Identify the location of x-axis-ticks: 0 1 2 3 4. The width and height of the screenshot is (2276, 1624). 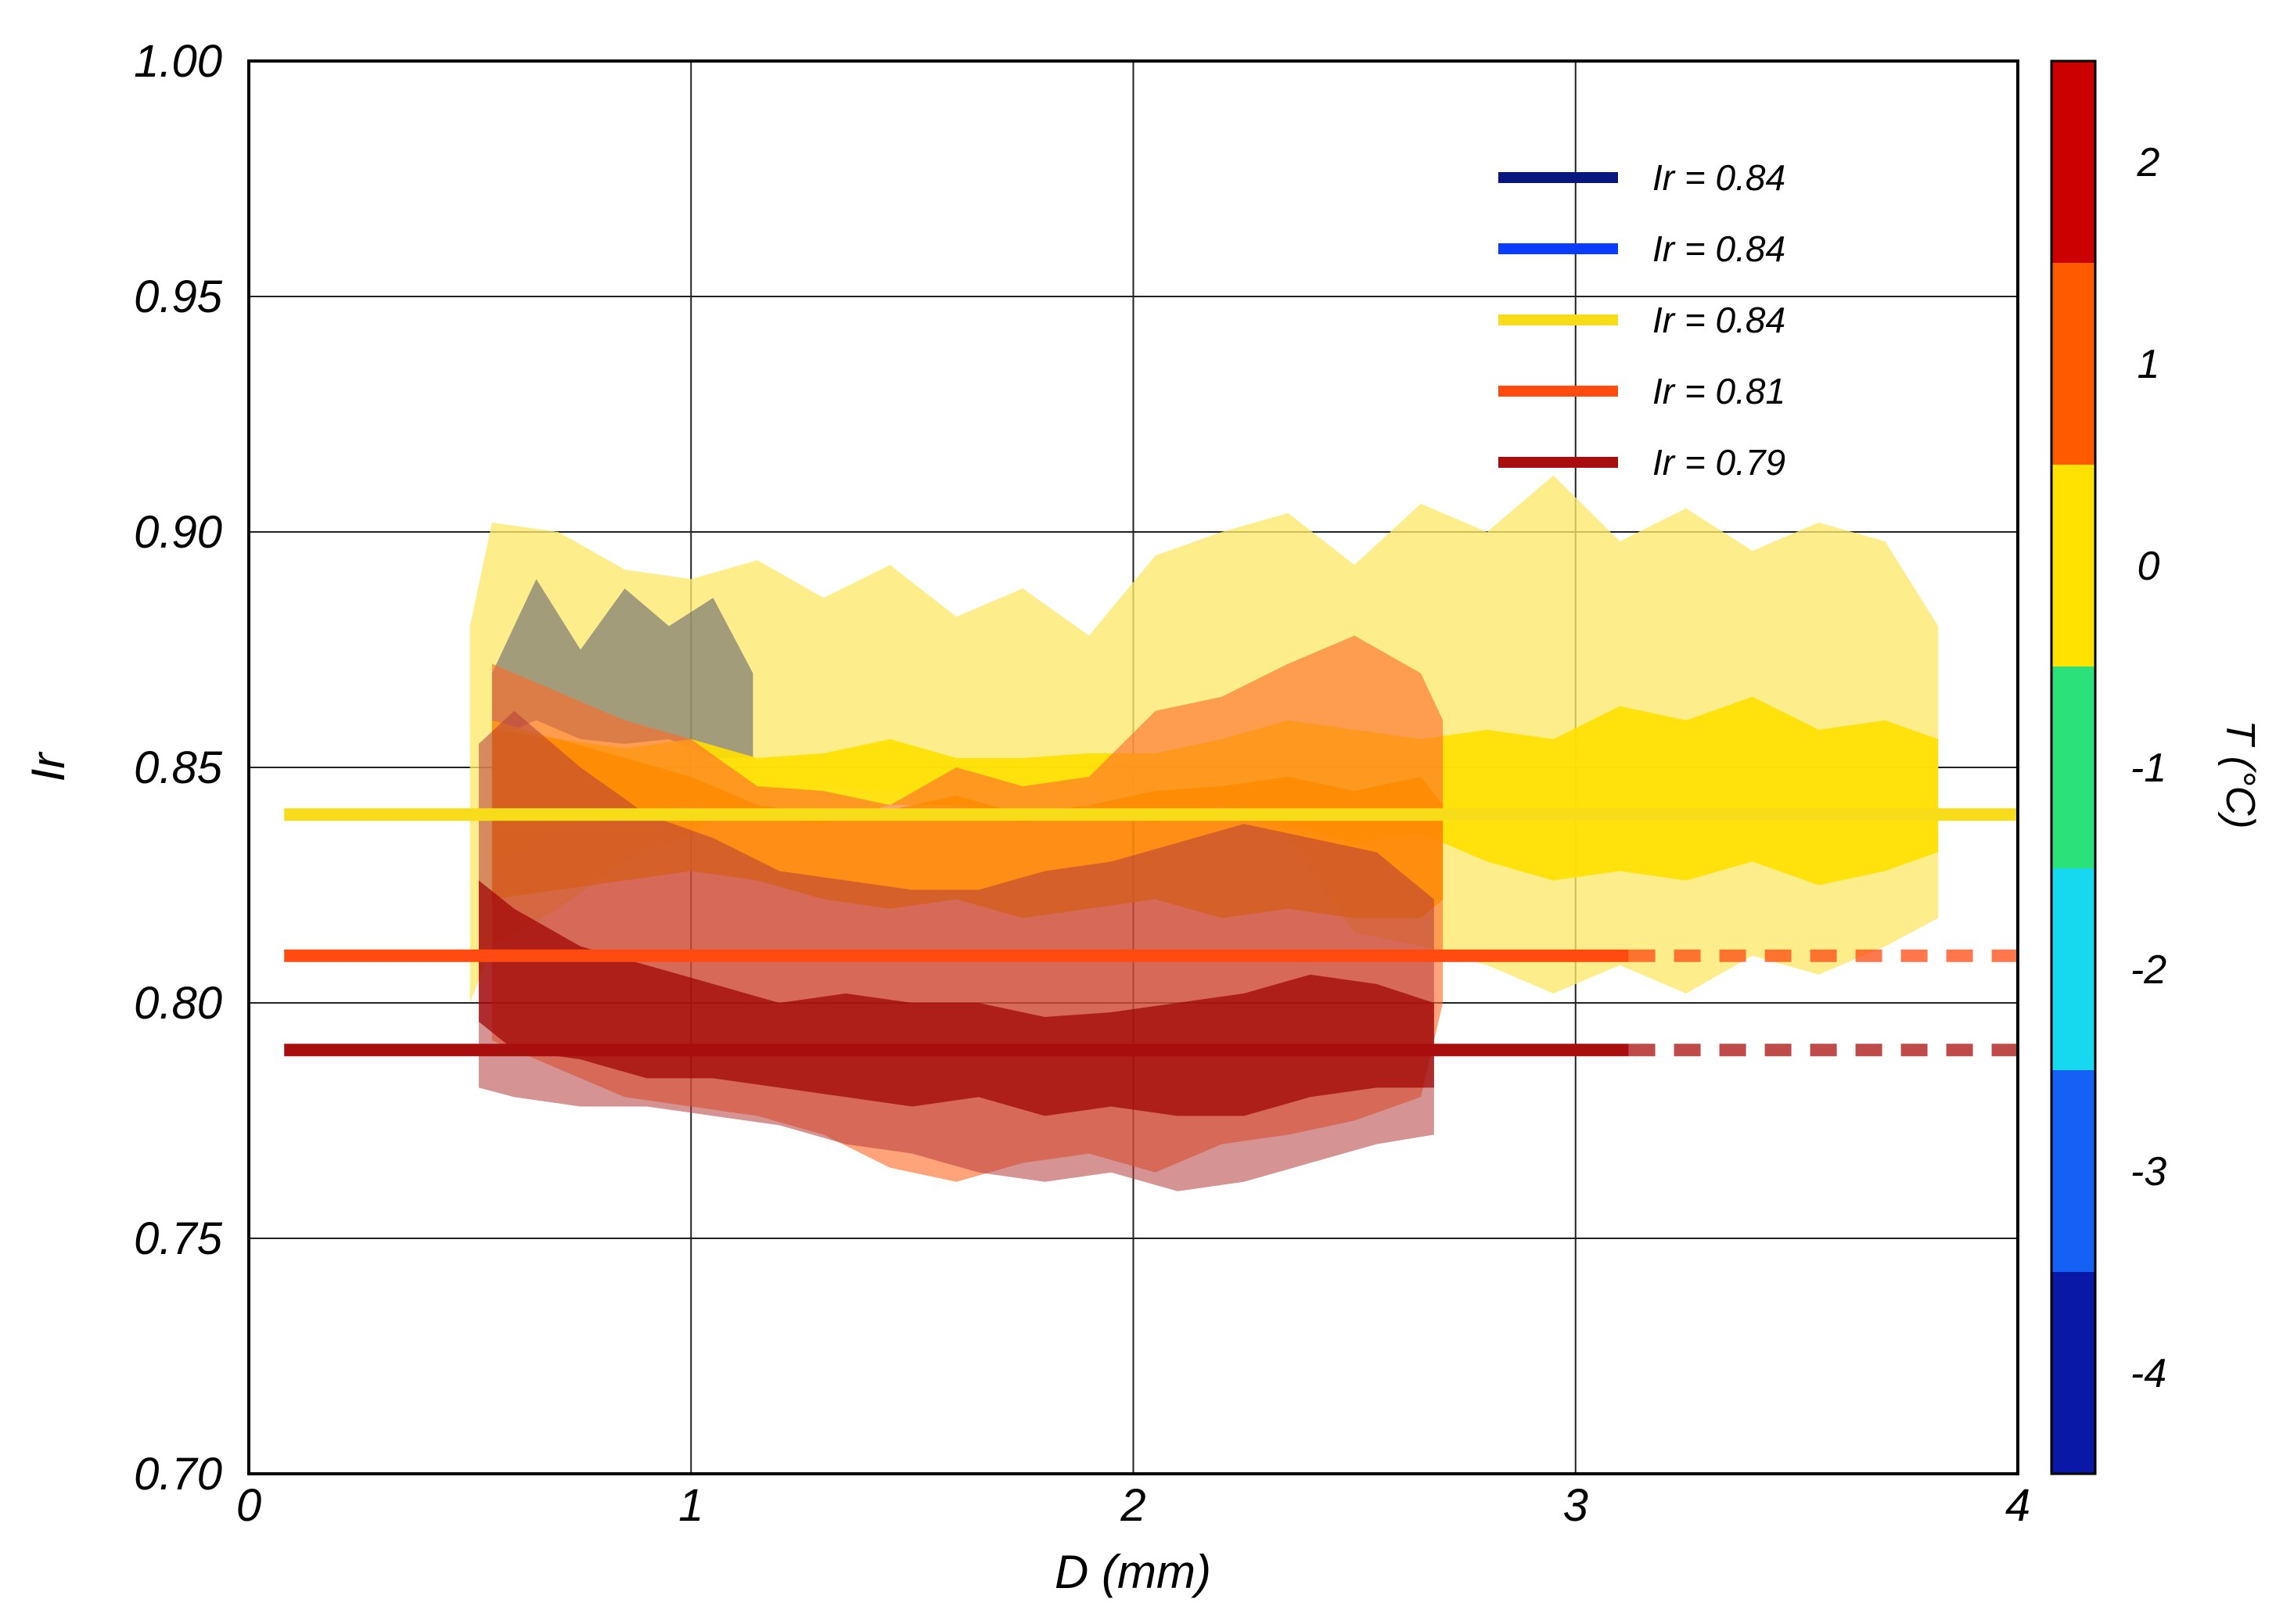
(1133, 1505).